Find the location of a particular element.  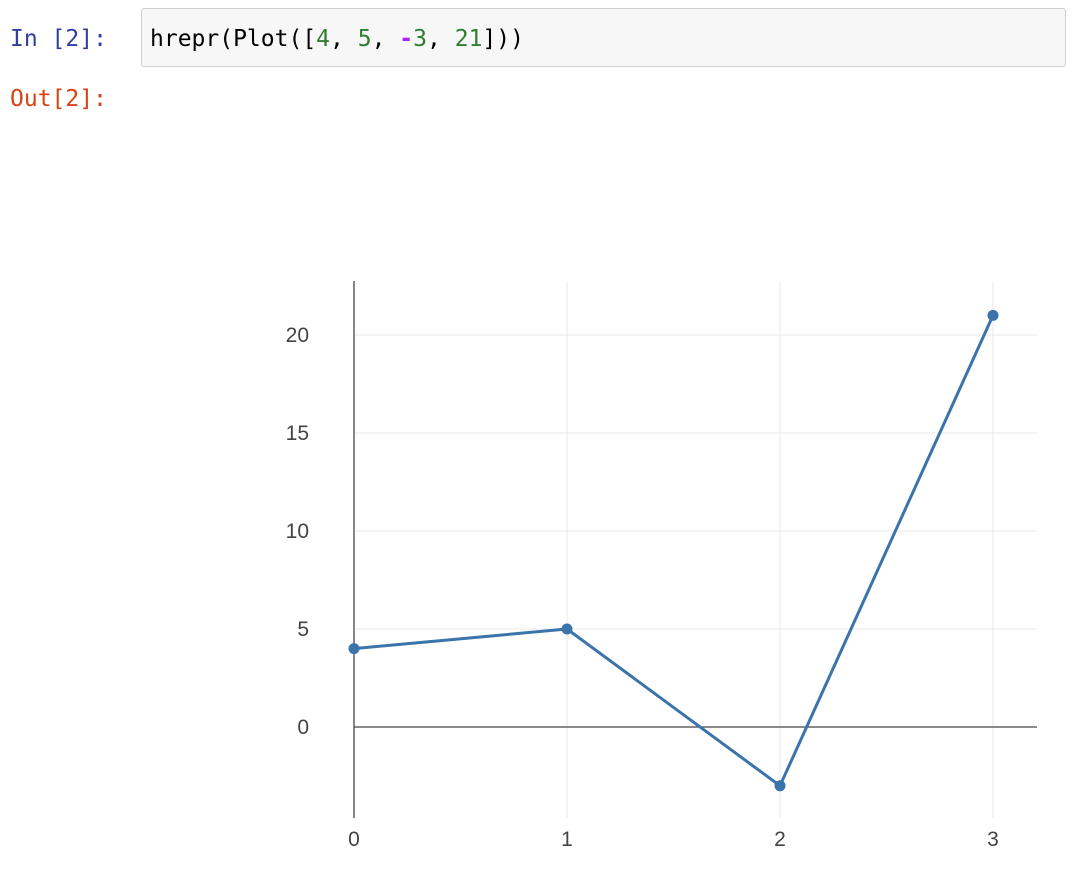

x-tick-label: 0 is located at coordinates (354, 839).